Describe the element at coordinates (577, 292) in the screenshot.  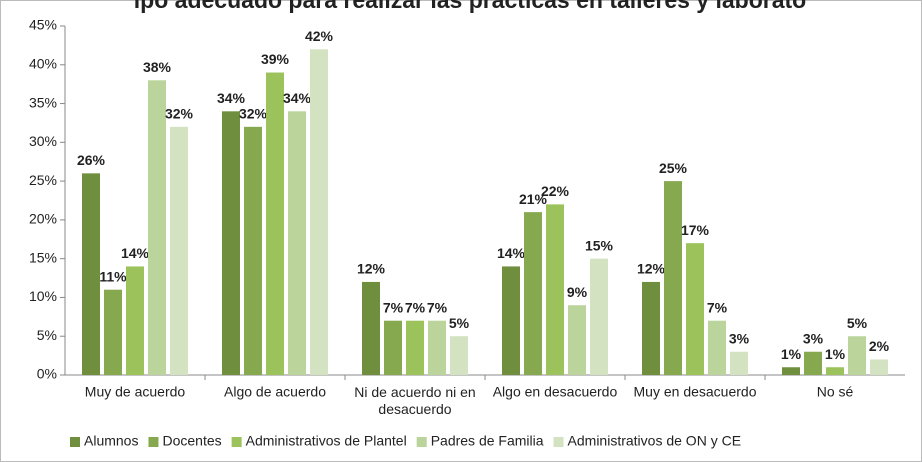
I see `value-label: 9%` at that location.